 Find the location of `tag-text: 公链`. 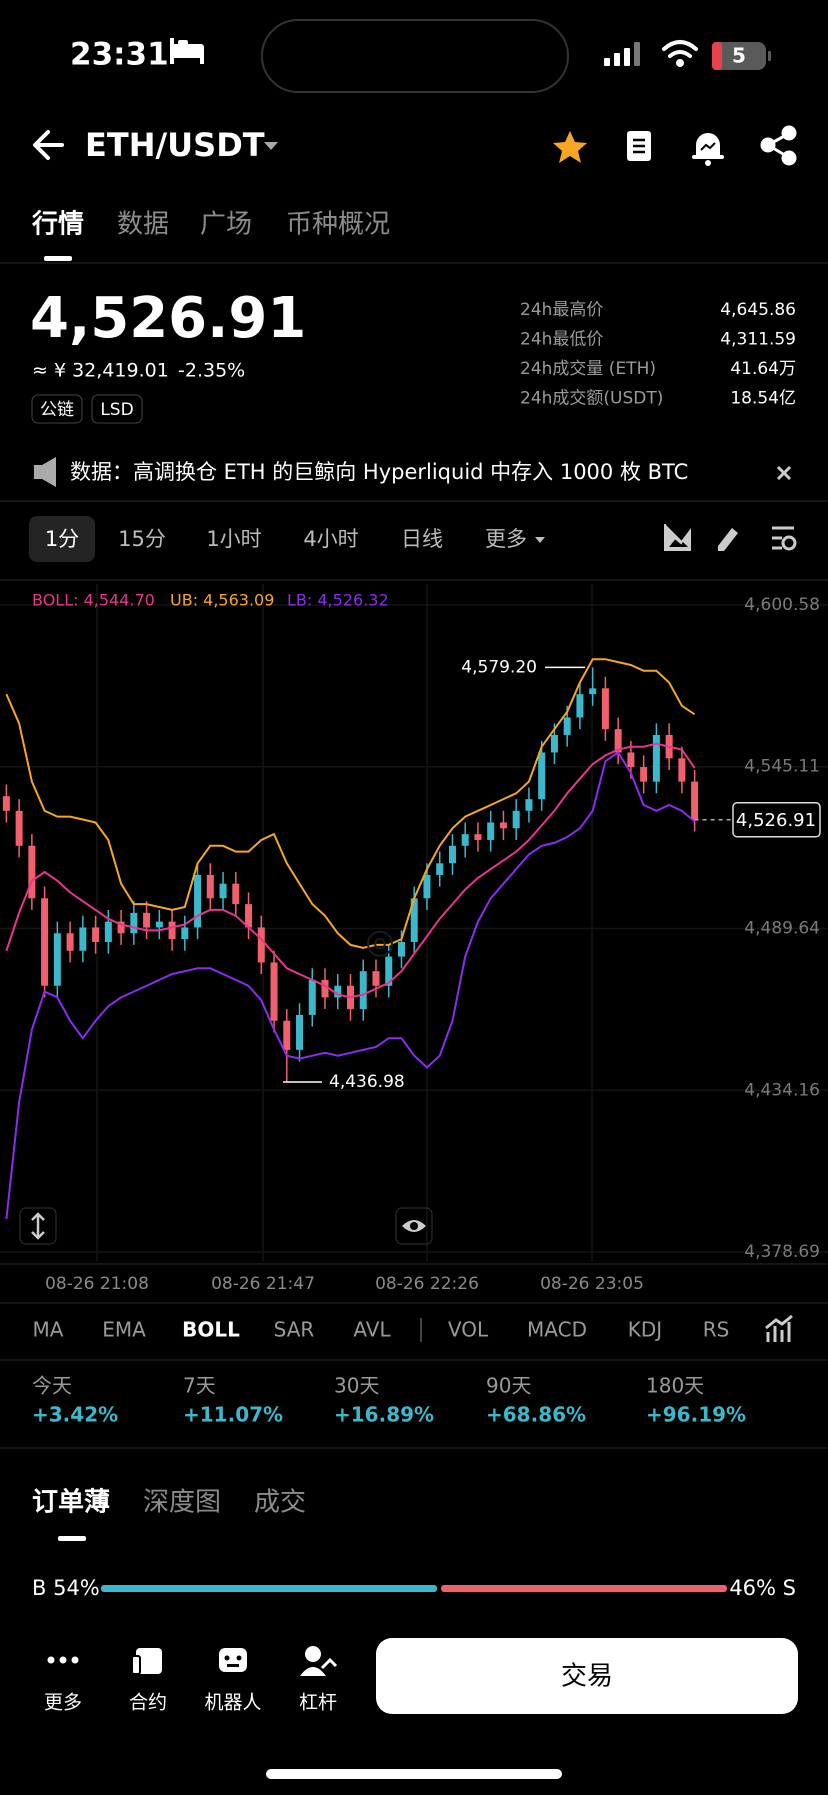

tag-text: 公链 is located at coordinates (57, 410).